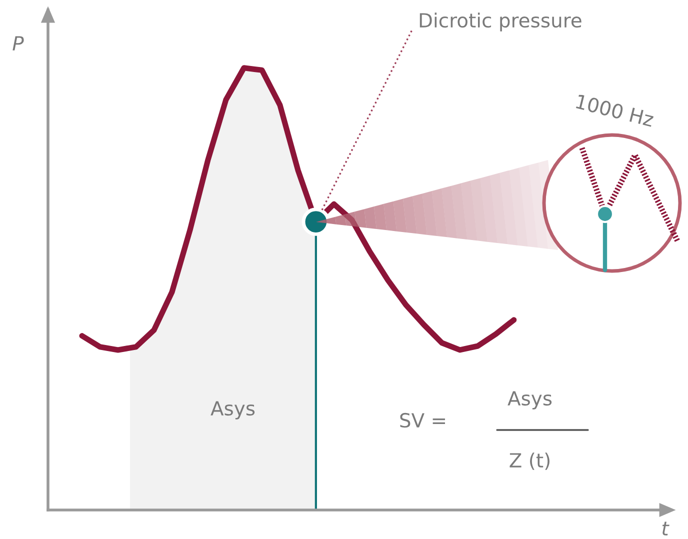  I want to click on y-axis-title: P, so click(18, 43).